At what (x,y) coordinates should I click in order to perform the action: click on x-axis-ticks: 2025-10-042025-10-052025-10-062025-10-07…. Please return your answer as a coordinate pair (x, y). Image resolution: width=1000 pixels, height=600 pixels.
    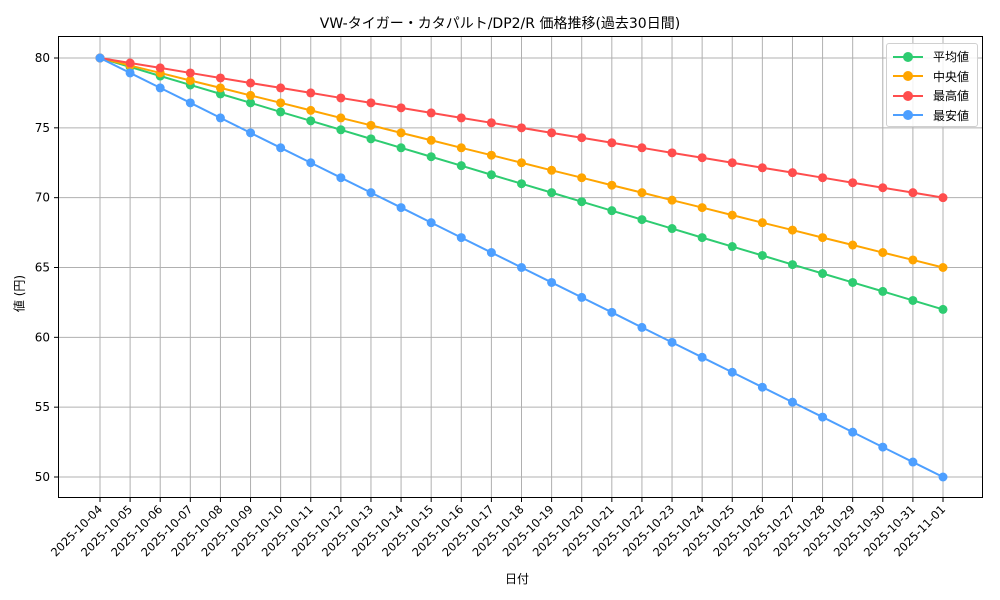
    Looking at the image, I should click on (498, 528).